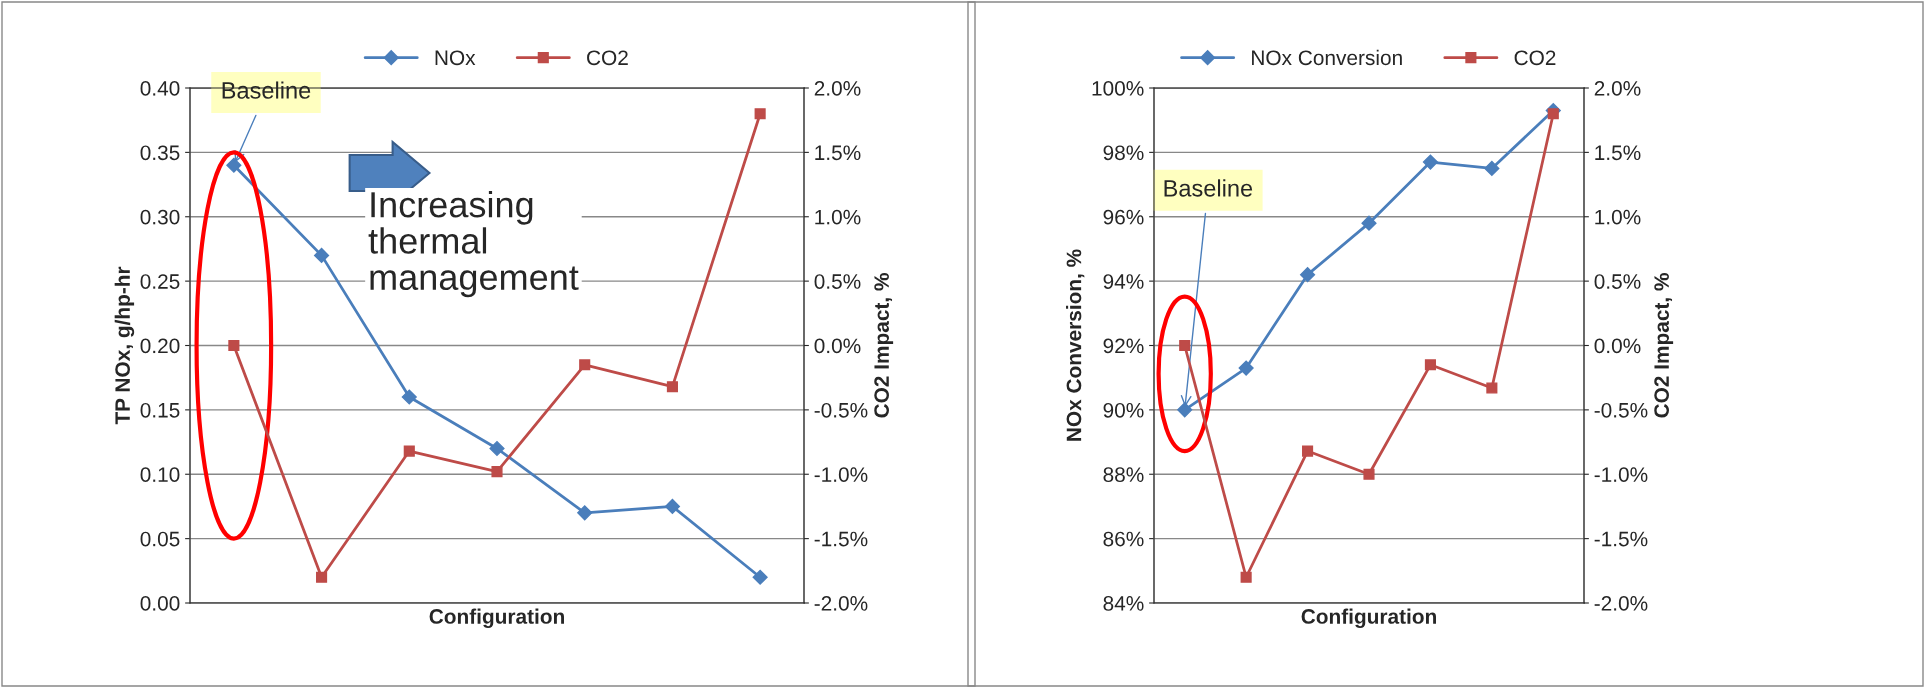 The width and height of the screenshot is (1925, 688). Describe the element at coordinates (160, 474) in the screenshot. I see `y-tick-label: 0.10` at that location.